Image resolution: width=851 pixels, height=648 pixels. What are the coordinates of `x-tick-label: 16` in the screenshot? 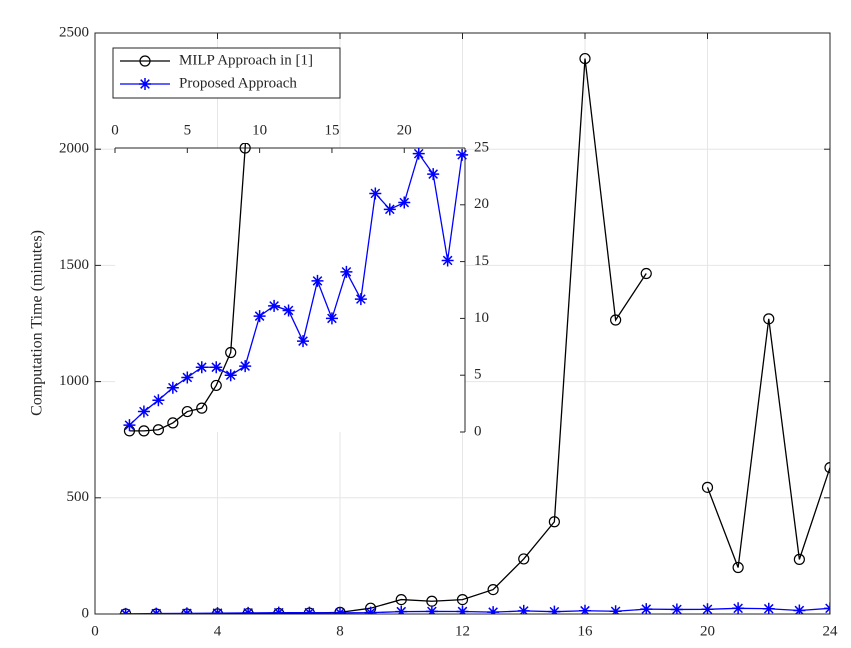 It's located at (586, 631).